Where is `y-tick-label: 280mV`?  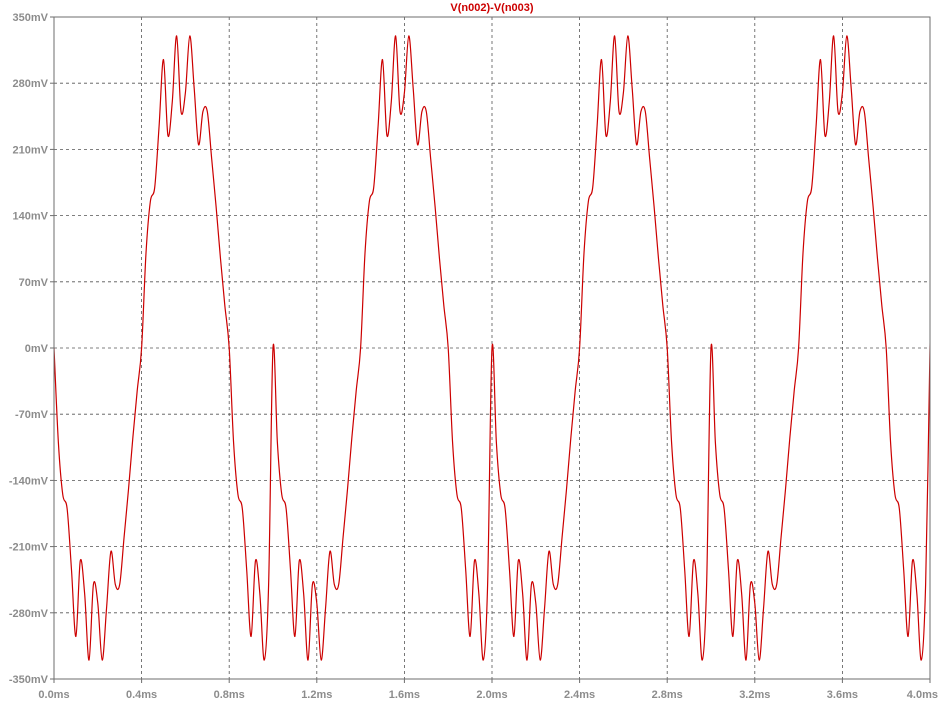 y-tick-label: 280mV is located at coordinates (31, 84).